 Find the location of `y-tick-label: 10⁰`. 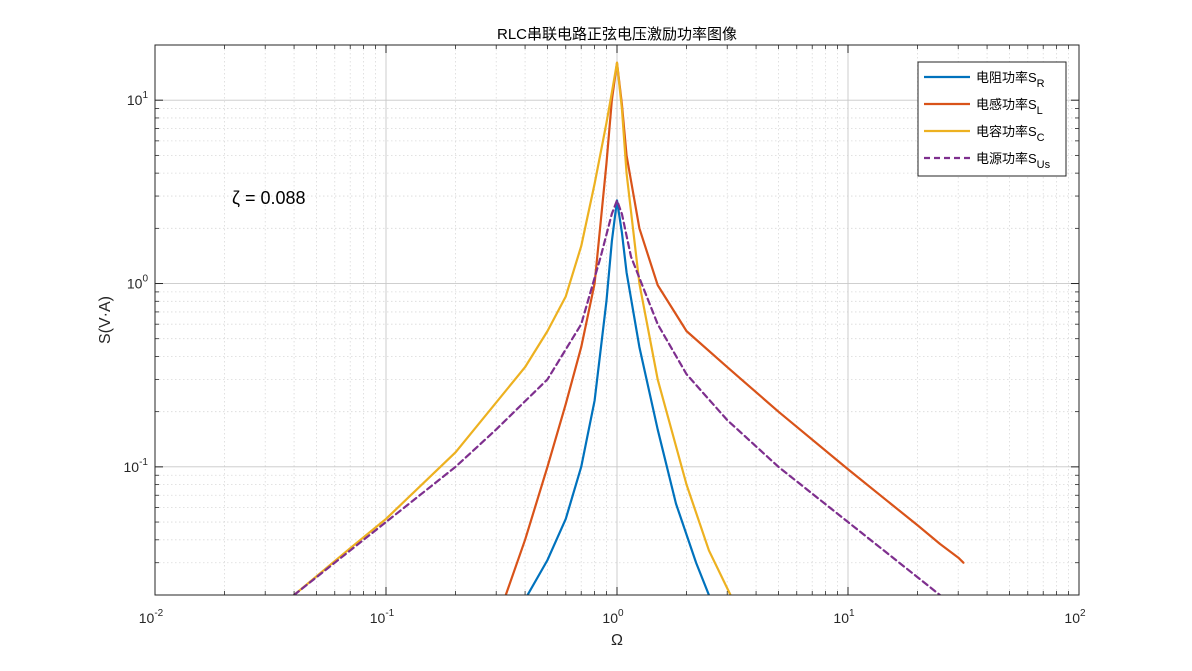

y-tick-label: 10⁰ is located at coordinates (138, 283).